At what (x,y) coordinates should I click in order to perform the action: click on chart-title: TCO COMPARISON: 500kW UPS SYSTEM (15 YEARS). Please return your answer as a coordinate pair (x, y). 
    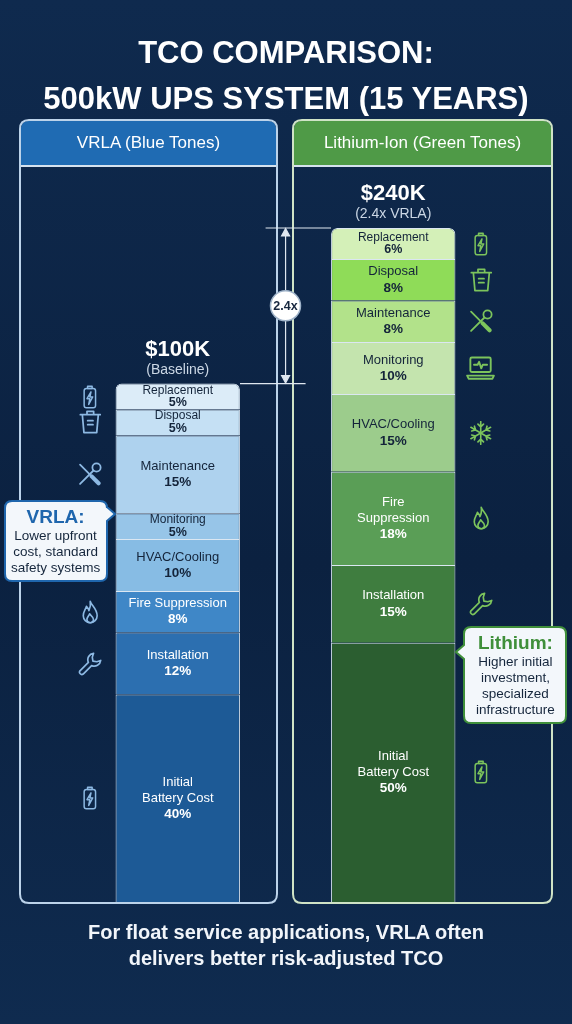
    Looking at the image, I should click on (286, 76).